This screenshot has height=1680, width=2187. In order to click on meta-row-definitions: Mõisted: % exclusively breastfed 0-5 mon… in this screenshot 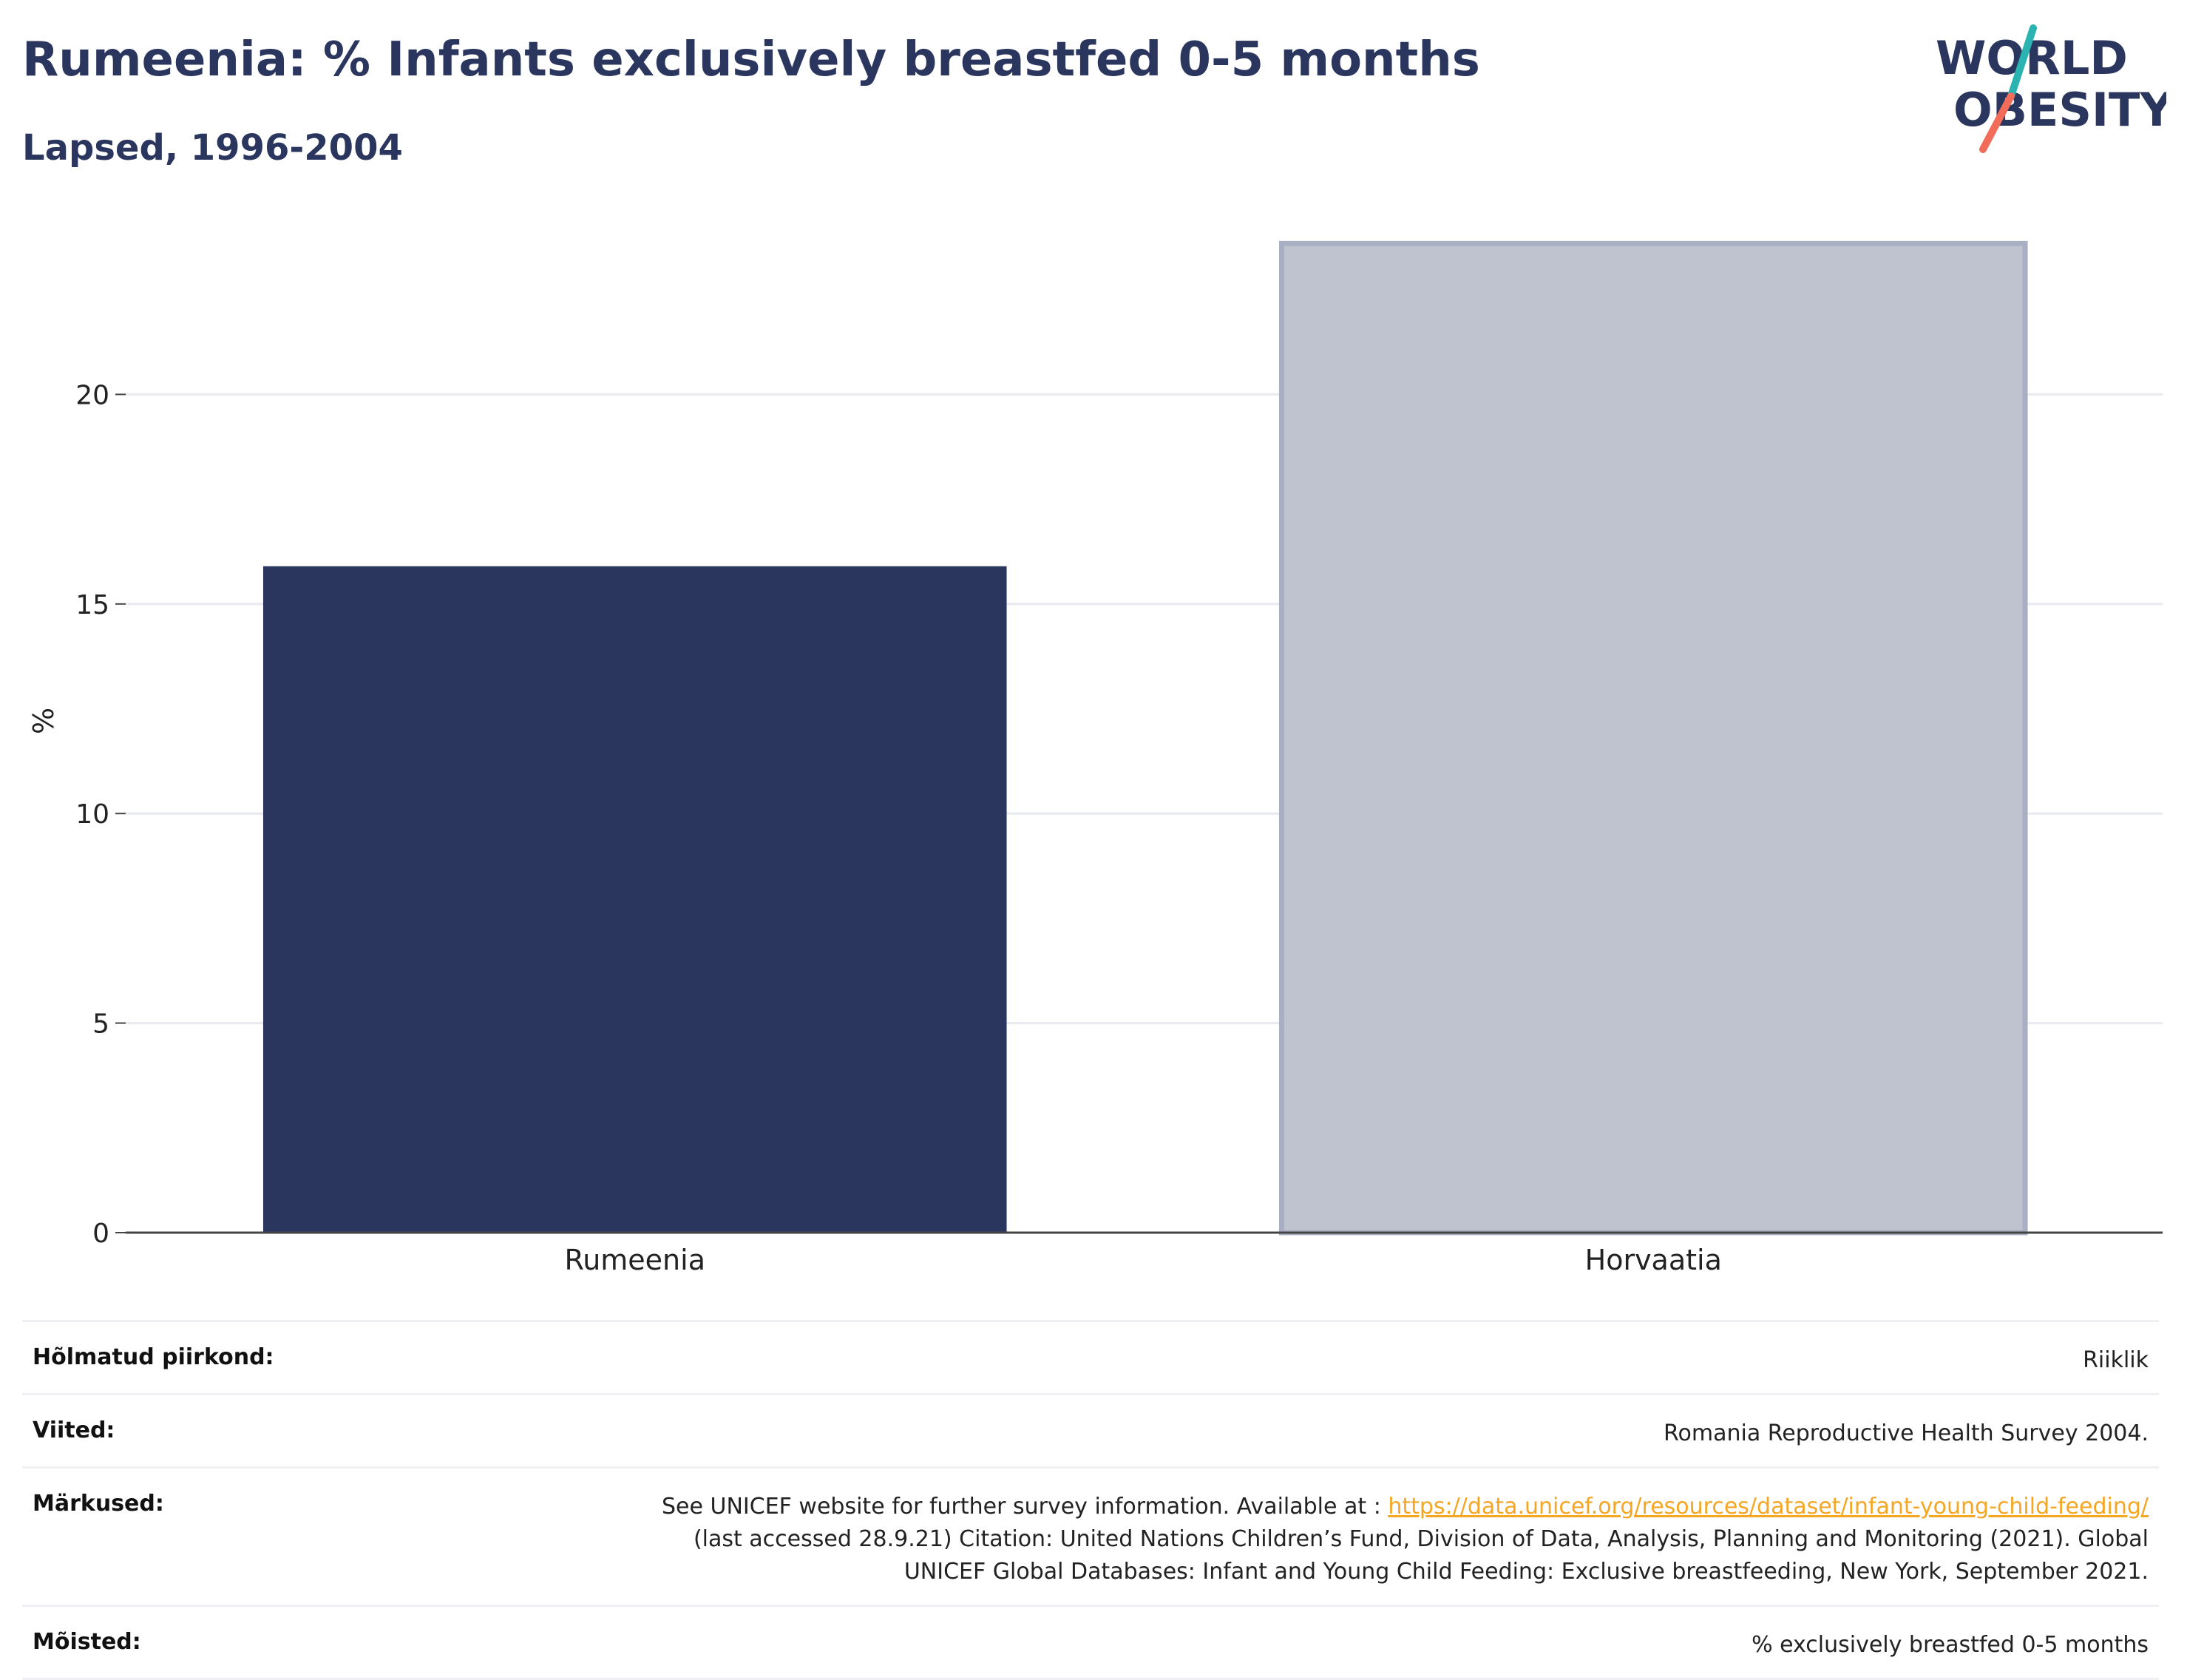, I will do `click(1090, 1644)`.